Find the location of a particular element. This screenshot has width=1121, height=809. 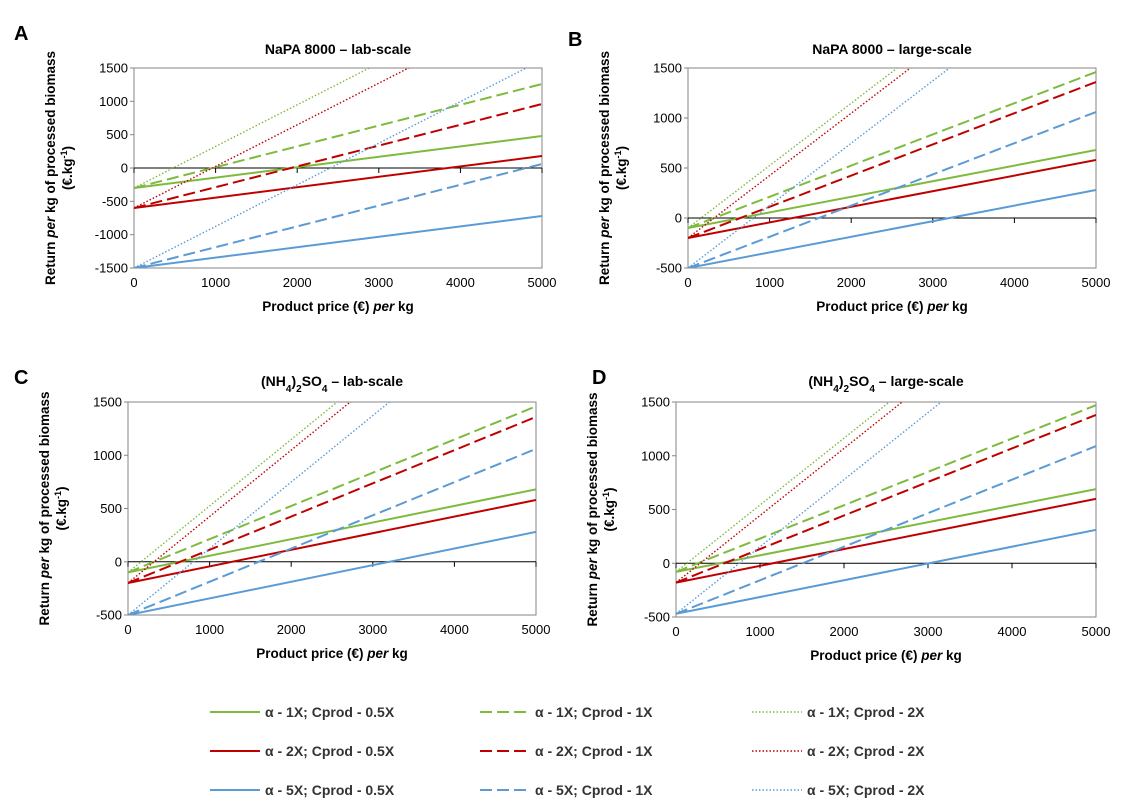

legend-label: α - 2X; Cprod - 0.5X is located at coordinates (330, 751).